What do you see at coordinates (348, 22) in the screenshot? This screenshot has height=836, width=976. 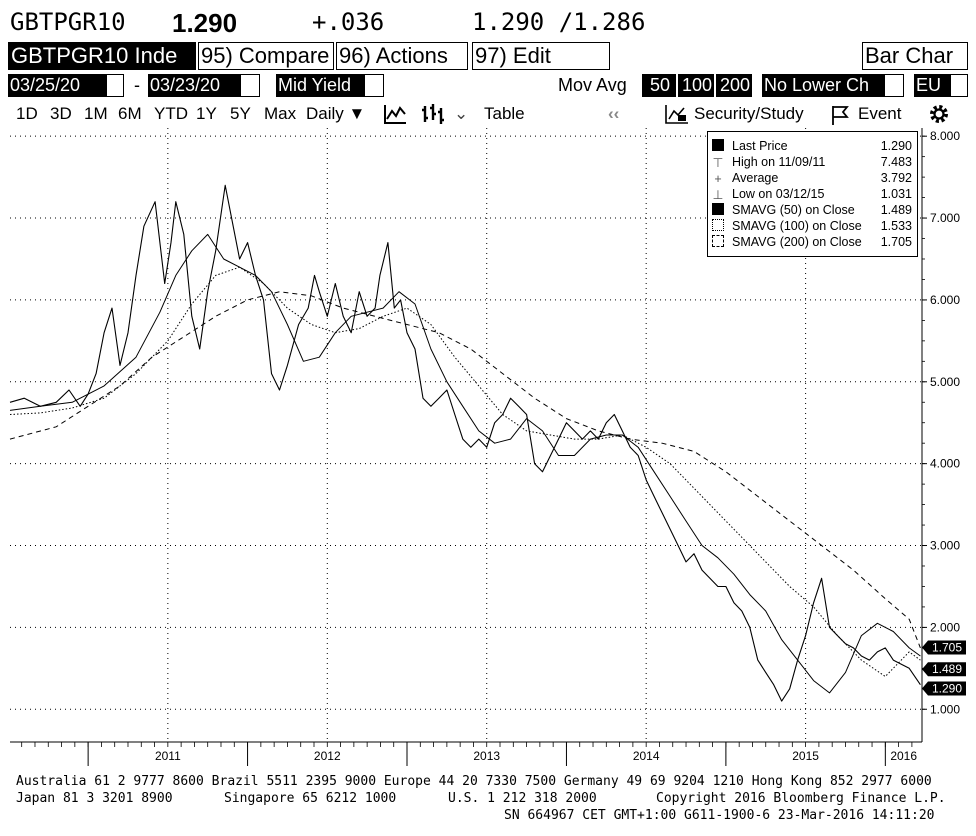 I see `price-change: +.036` at bounding box center [348, 22].